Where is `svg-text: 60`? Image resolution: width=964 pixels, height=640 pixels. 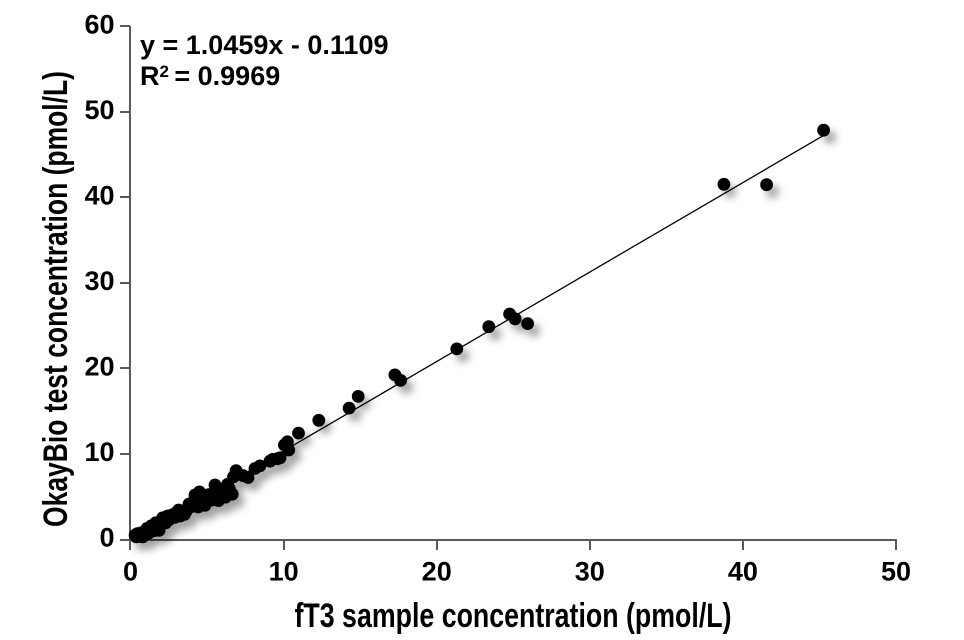 svg-text: 60 is located at coordinates (99, 24).